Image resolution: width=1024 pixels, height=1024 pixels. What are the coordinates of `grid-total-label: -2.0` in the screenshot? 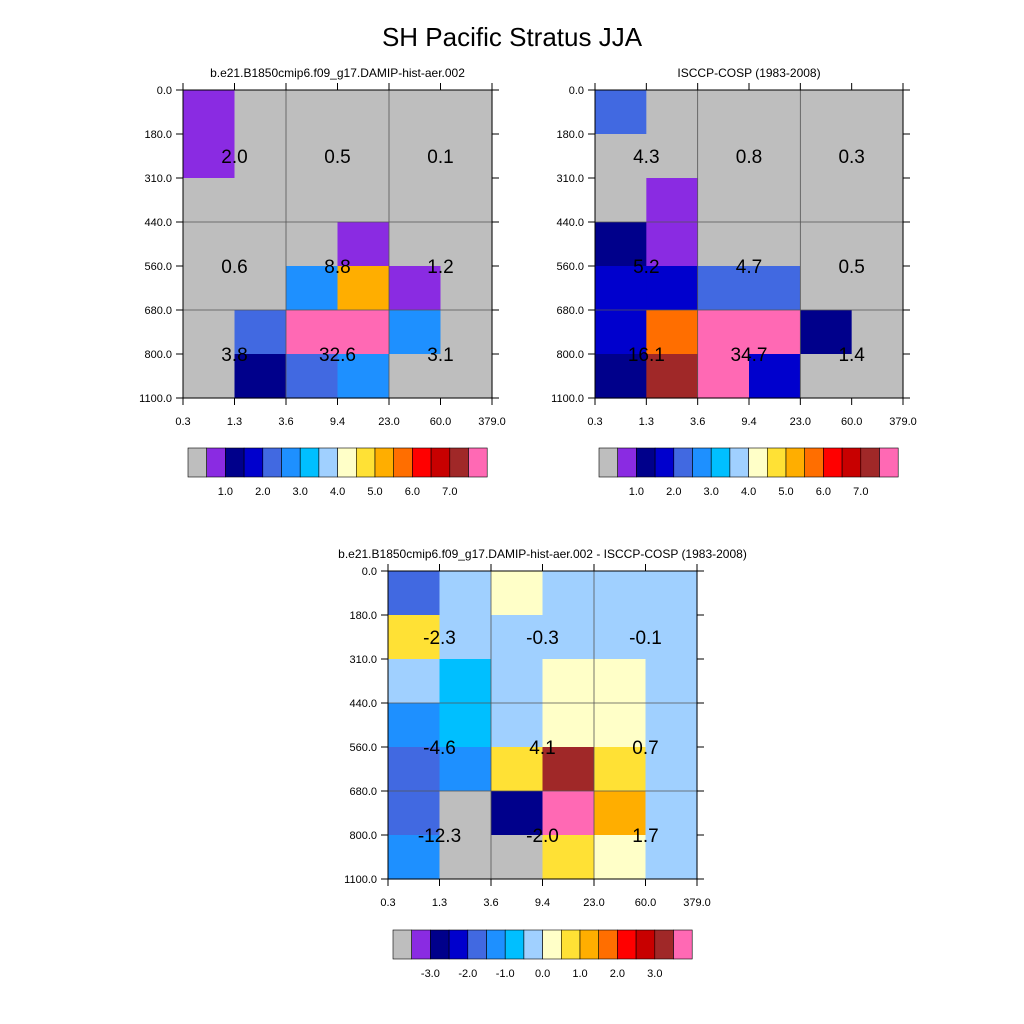 It's located at (542, 836).